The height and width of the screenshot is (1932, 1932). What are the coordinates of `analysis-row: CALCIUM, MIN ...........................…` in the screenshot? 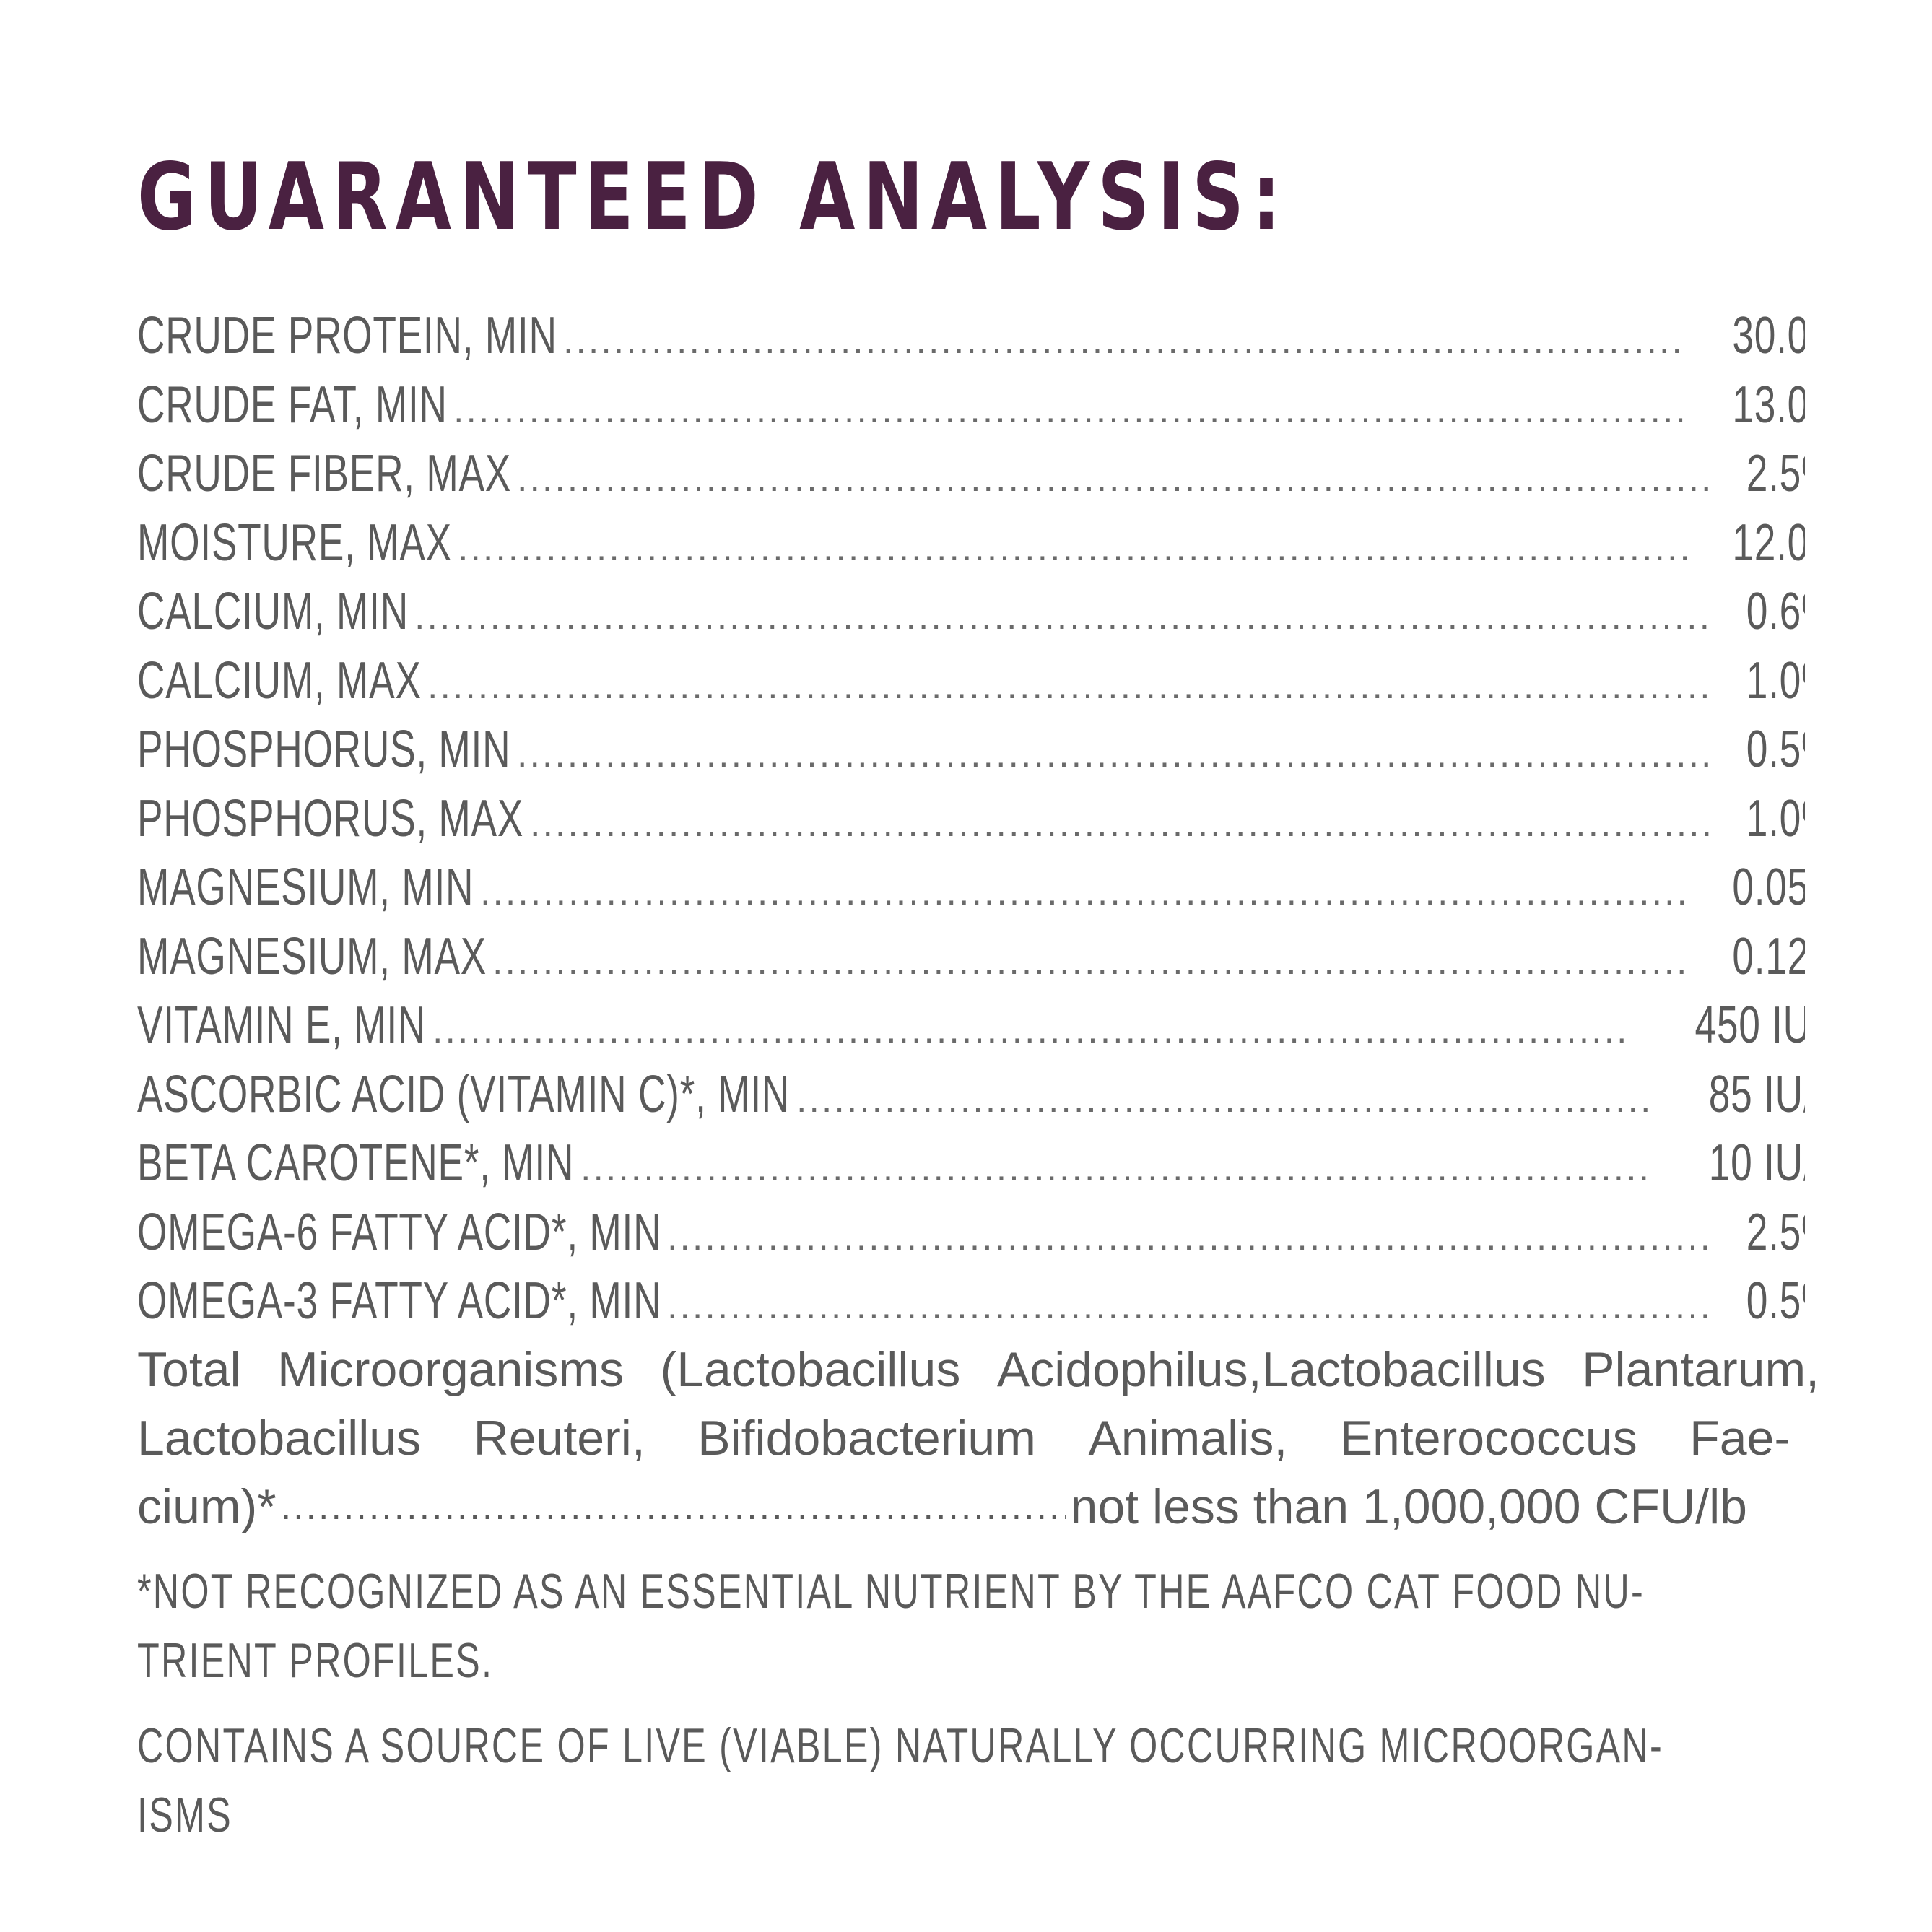 It's located at (971, 612).